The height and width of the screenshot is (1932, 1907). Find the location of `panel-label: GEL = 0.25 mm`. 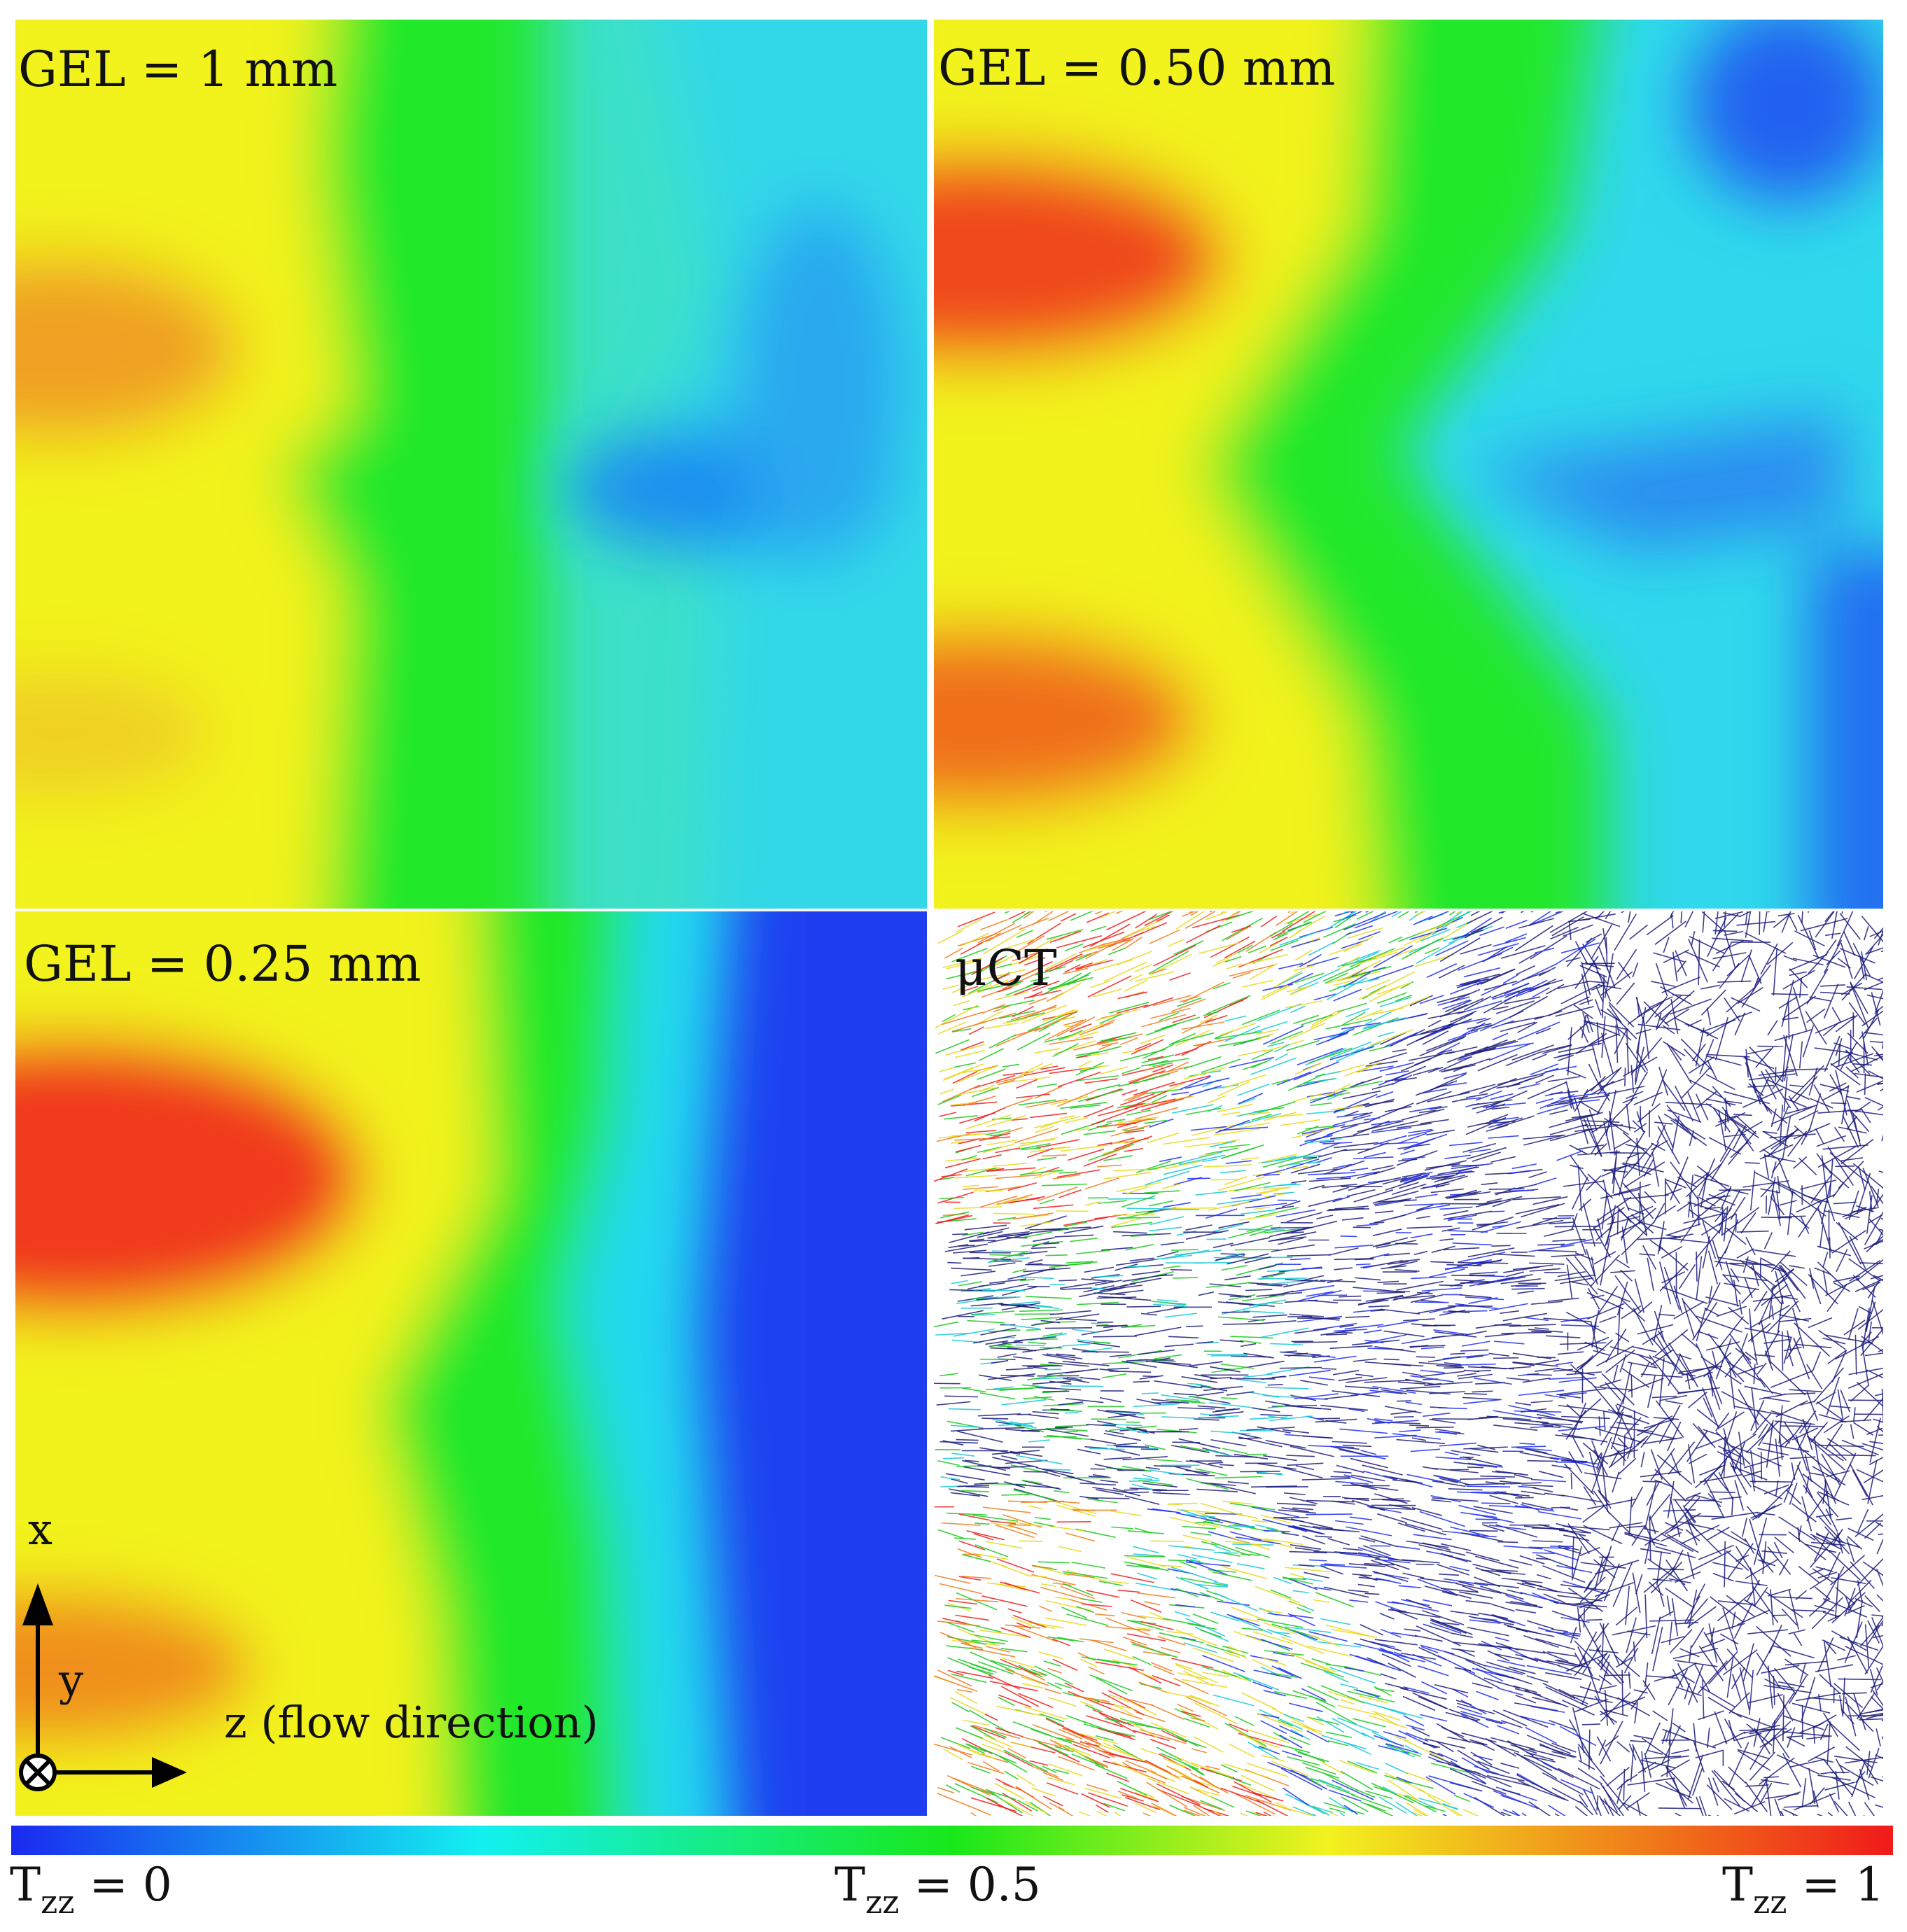

panel-label: GEL = 0.25 mm is located at coordinates (222, 964).